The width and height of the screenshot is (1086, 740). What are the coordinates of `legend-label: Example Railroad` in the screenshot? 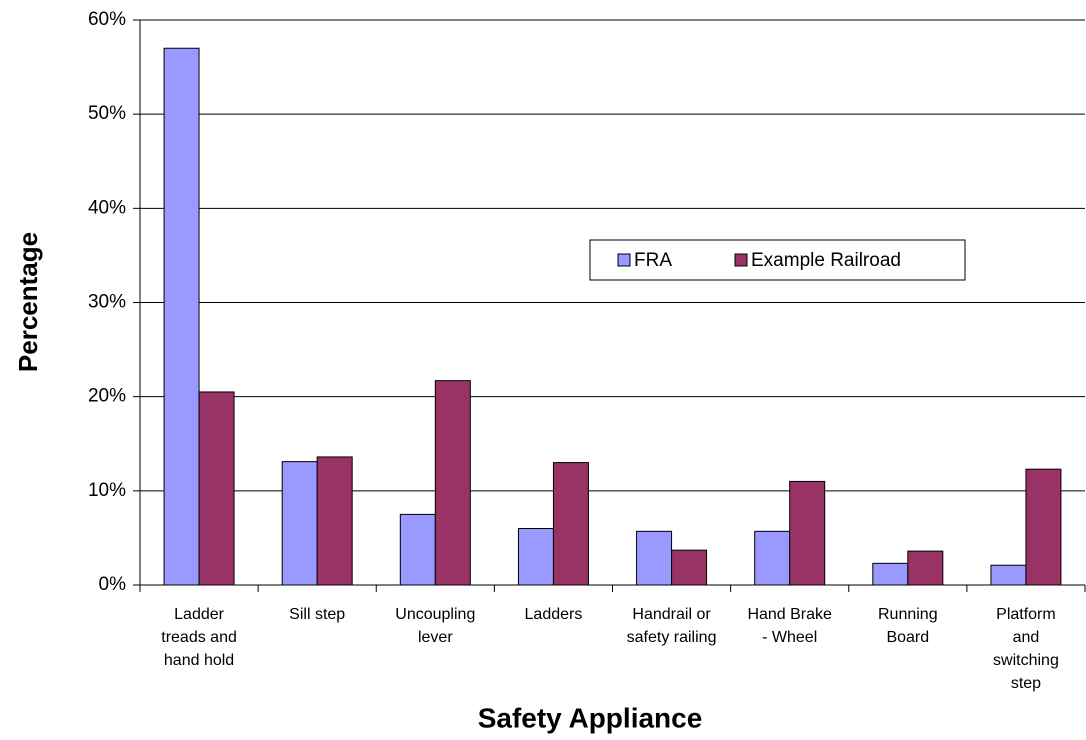 It's located at (826, 260).